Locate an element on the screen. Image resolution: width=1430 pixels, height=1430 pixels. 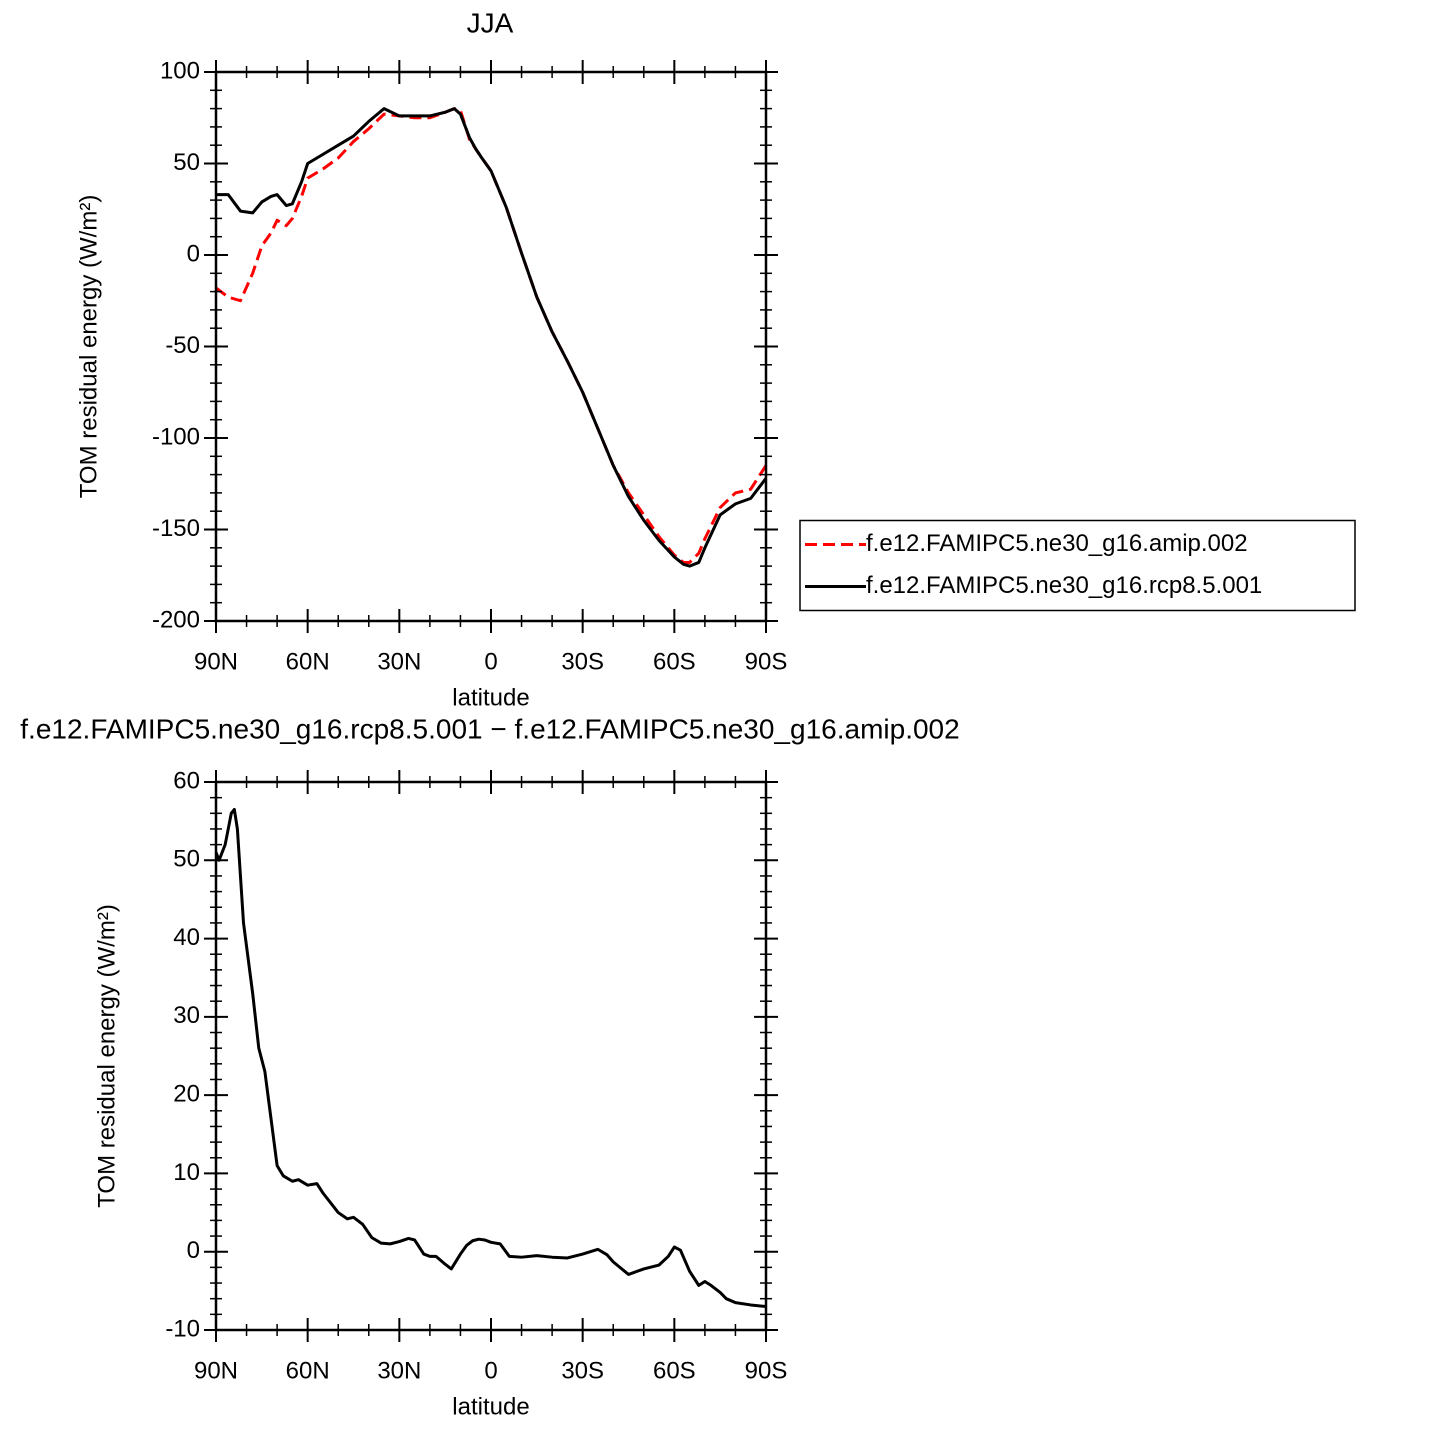
legend-label: f.e12.FAMIPC5.ne30_g16.rcp8.5.001 is located at coordinates (1064, 585).